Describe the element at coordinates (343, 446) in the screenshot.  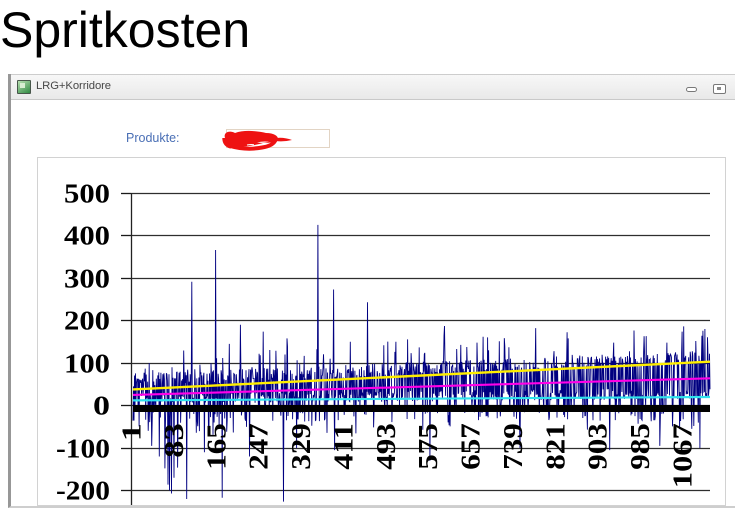
I see `svg-text: 411` at that location.